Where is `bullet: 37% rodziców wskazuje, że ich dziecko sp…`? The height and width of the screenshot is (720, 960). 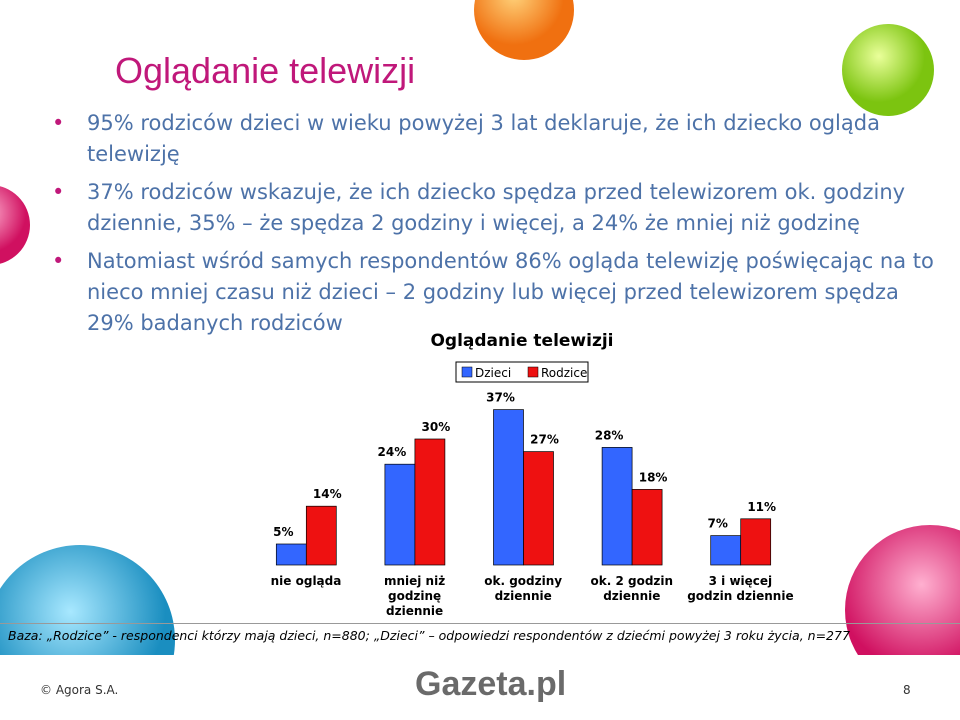 bullet: 37% rodziców wskazuje, że ich dziecko sp… is located at coordinates (497, 208).